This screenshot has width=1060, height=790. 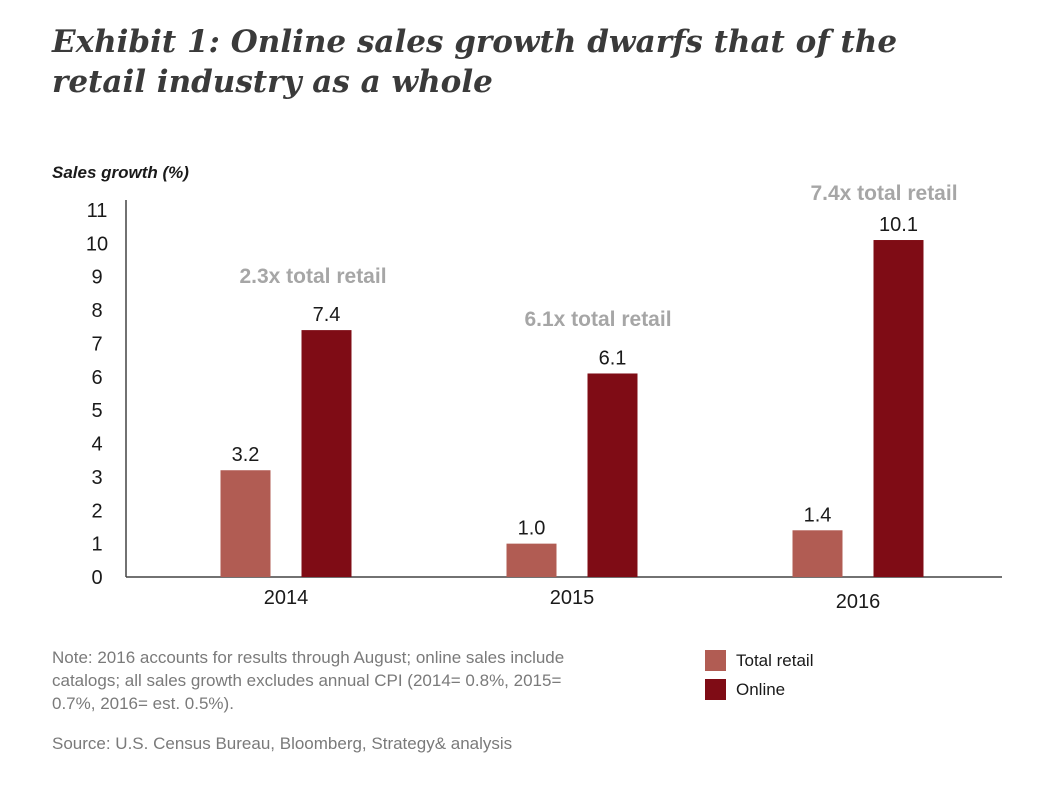 What do you see at coordinates (715, 689) in the screenshot?
I see `legend-swatch-online` at bounding box center [715, 689].